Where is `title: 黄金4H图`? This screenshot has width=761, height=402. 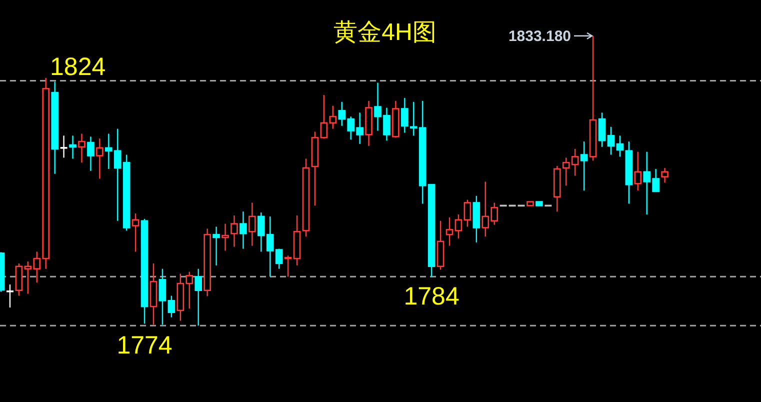
title: 黄金4H图 is located at coordinates (385, 32).